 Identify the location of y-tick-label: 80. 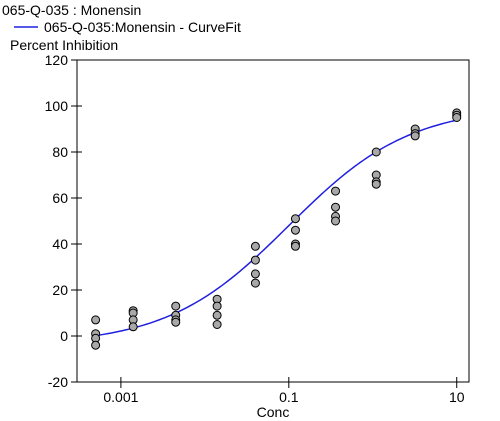
(60, 152).